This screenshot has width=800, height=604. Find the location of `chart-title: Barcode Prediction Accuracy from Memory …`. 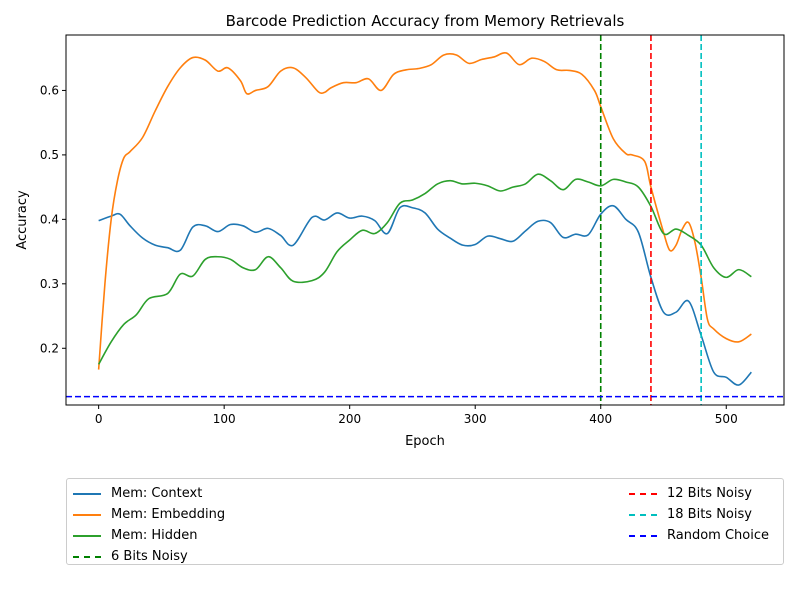

chart-title: Barcode Prediction Accuracy from Memory … is located at coordinates (425, 21).